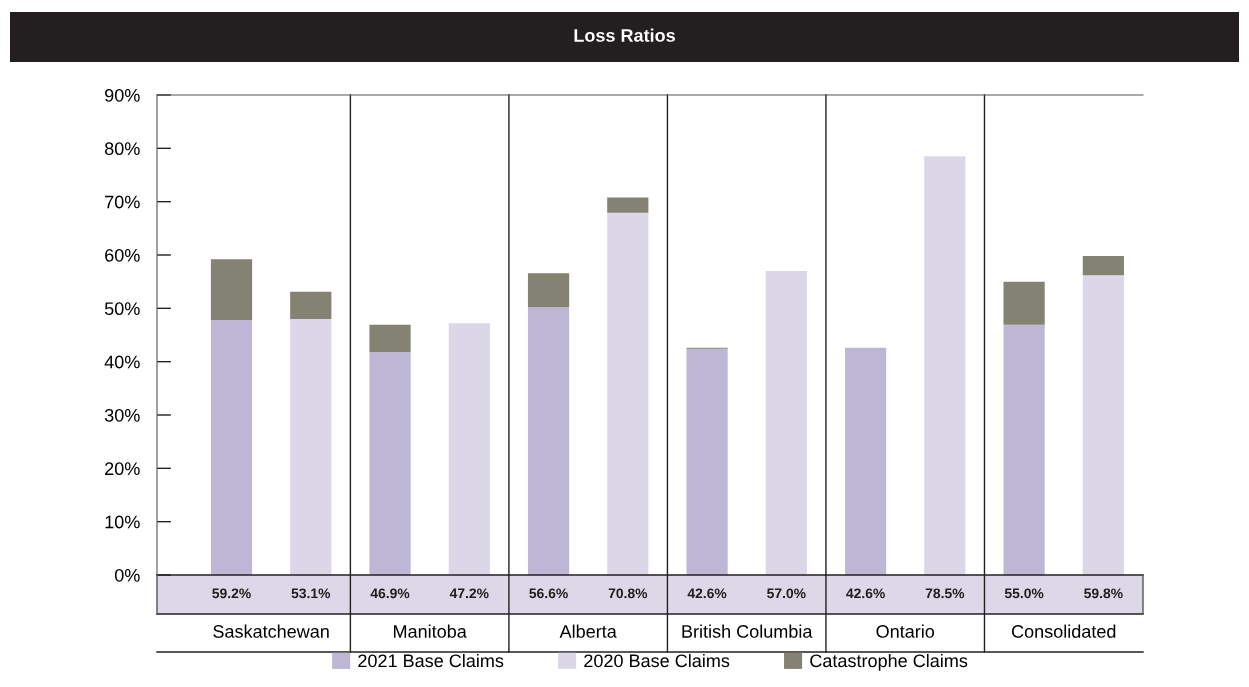 The width and height of the screenshot is (1249, 687). Describe the element at coordinates (127, 575) in the screenshot. I see `y-tick-label: 0%` at that location.